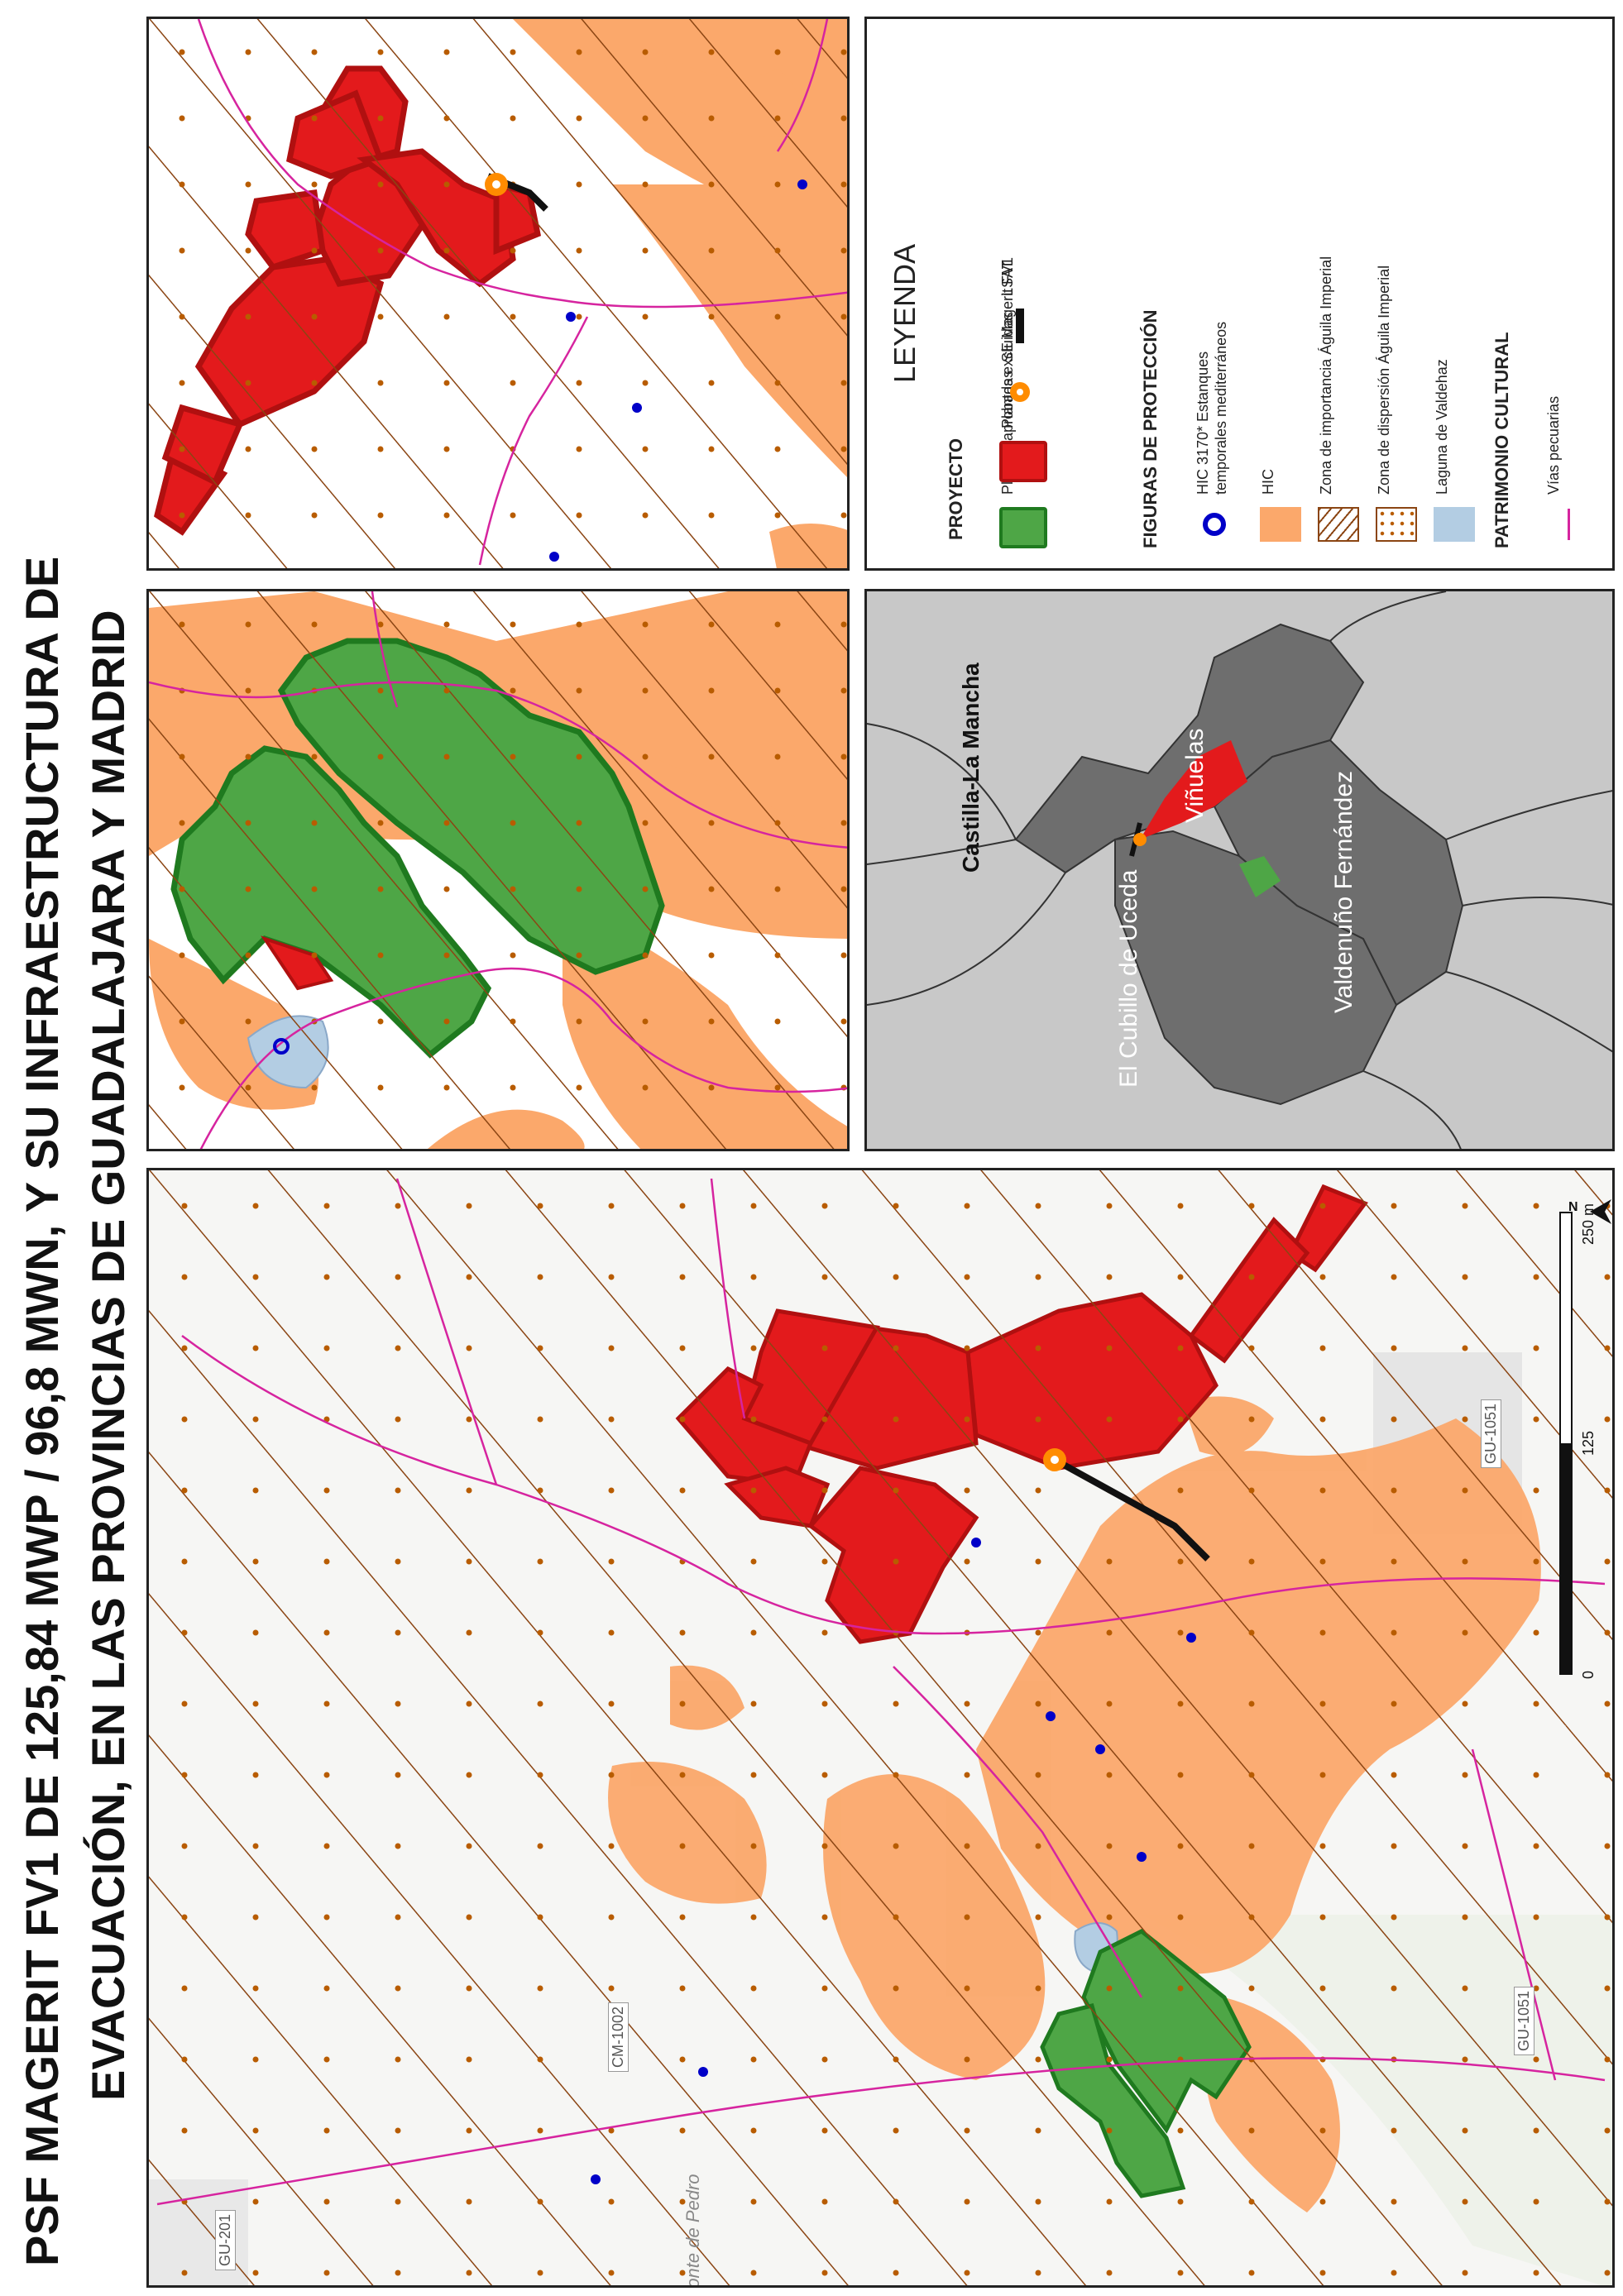  Describe the element at coordinates (1260, 876) in the screenshot. I see `project-approved-zone` at that location.